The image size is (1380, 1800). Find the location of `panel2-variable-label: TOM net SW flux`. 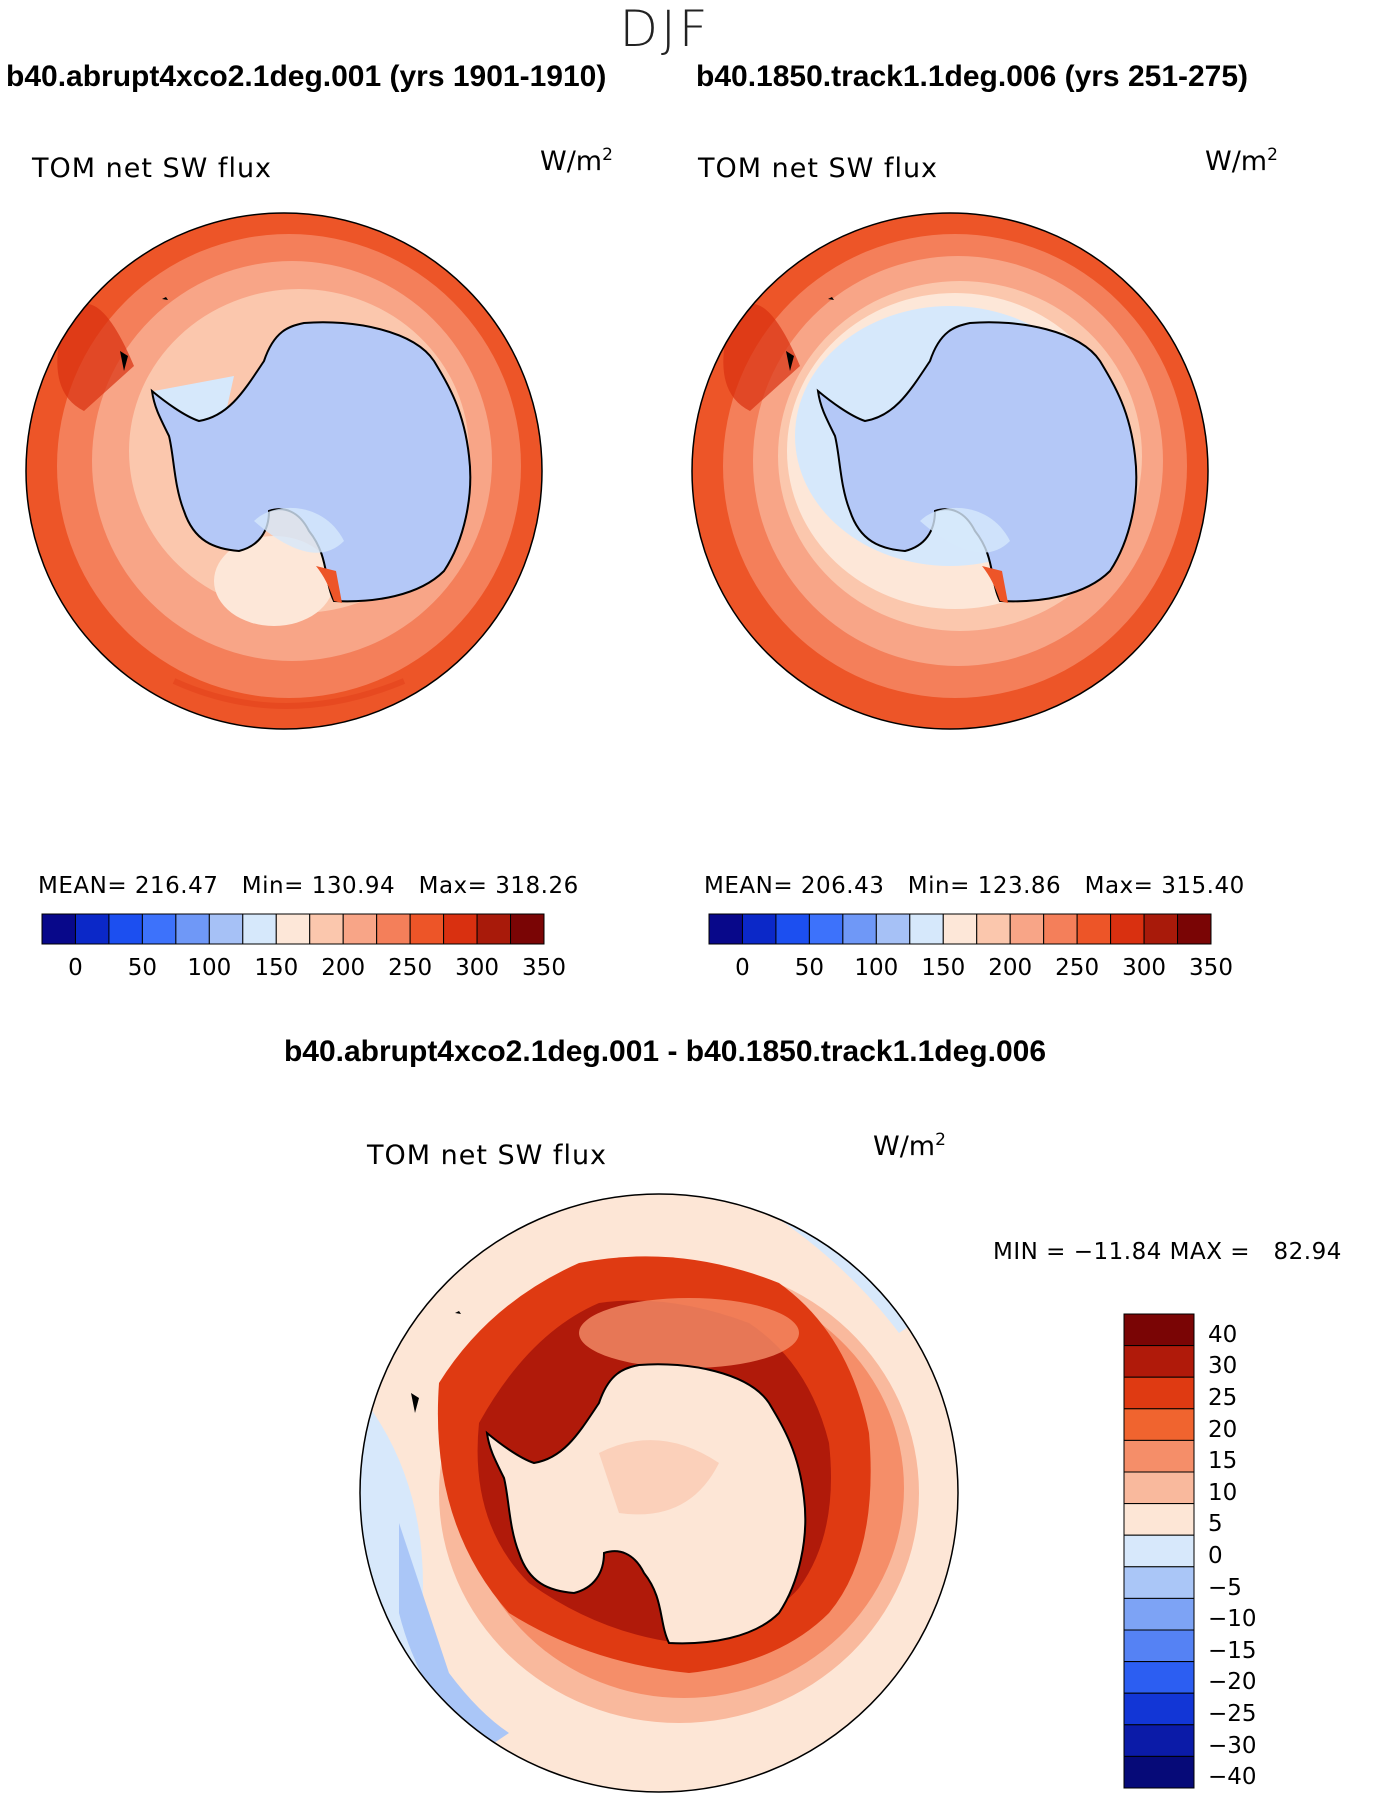

panel2-variable-label: TOM net SW flux is located at coordinates (818, 168).